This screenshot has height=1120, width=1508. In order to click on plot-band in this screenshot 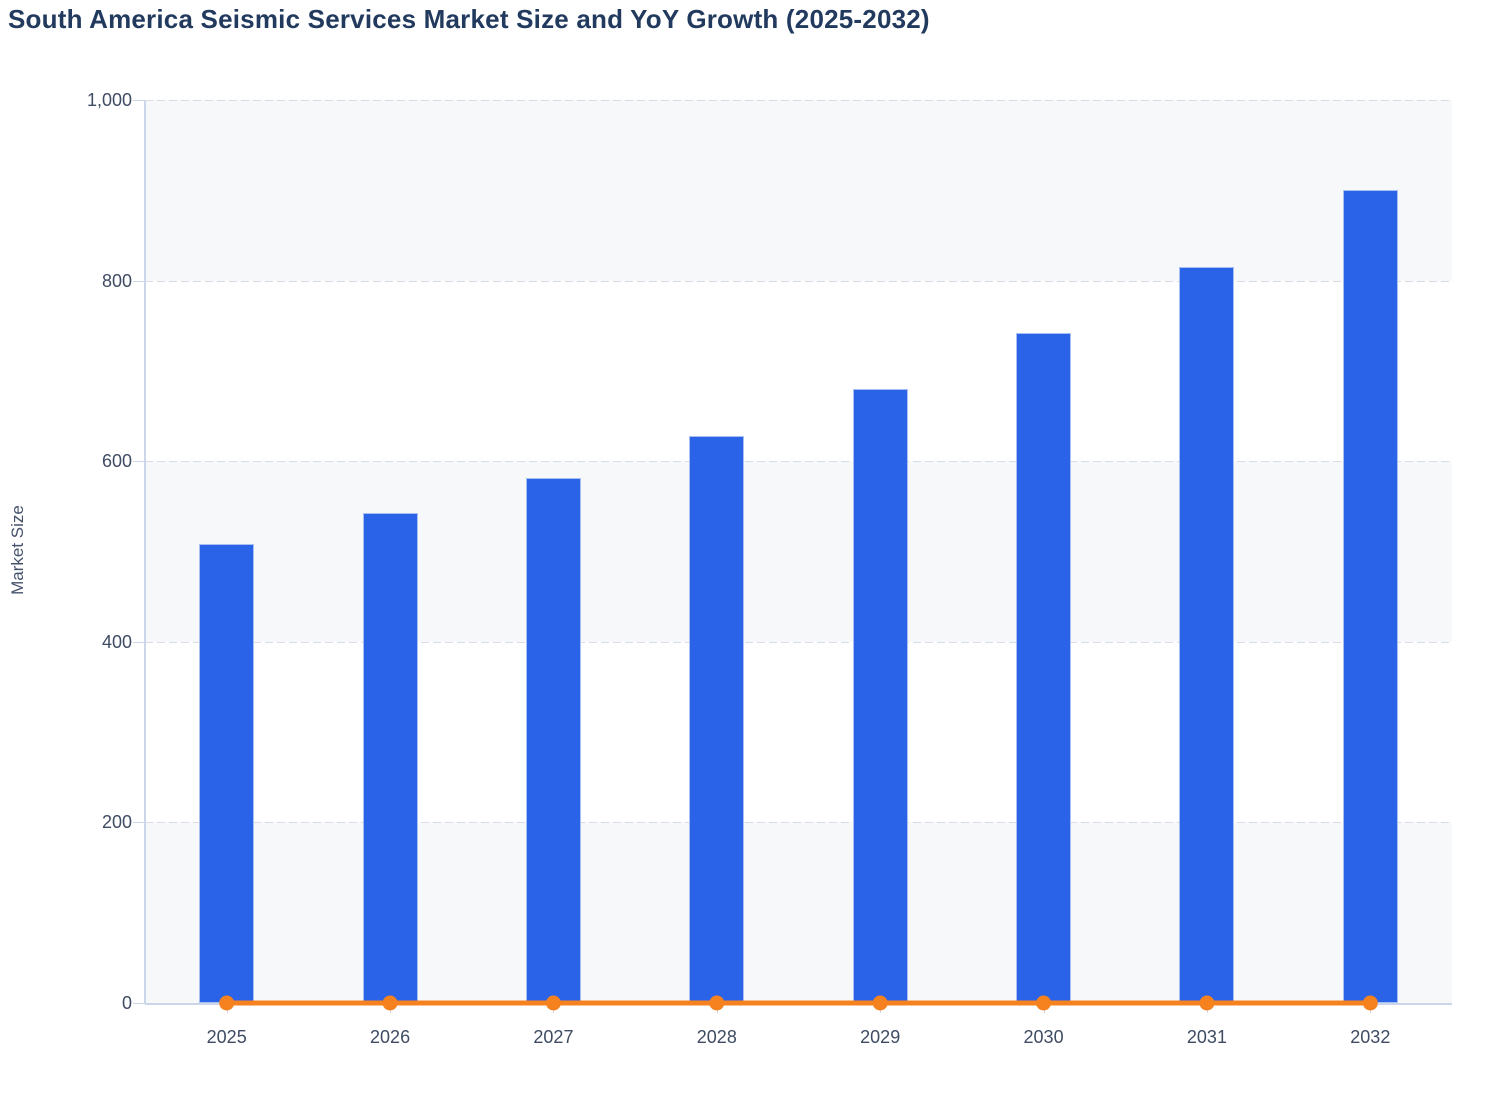, I will do `click(798, 190)`.